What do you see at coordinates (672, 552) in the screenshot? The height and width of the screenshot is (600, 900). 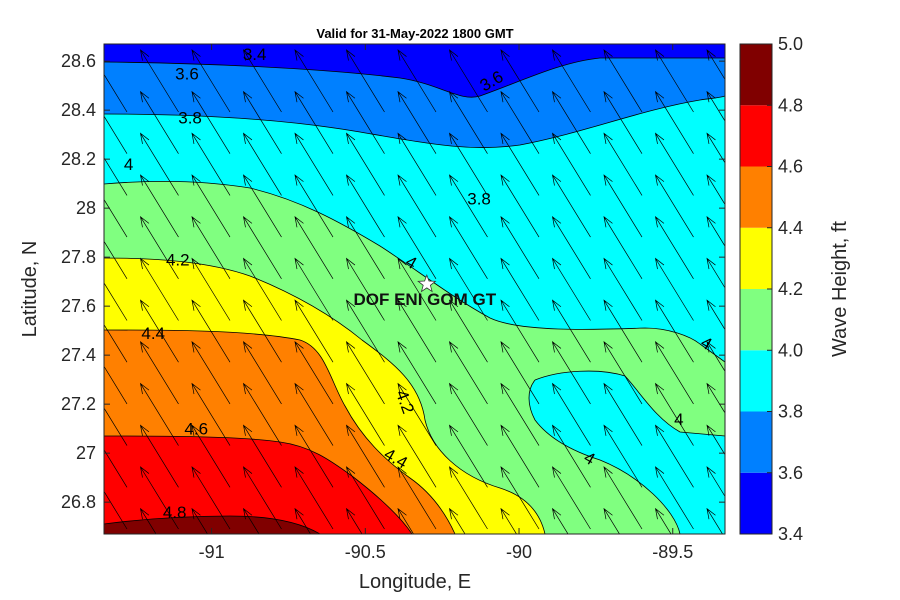 I see `x-tick-label: -89.5` at bounding box center [672, 552].